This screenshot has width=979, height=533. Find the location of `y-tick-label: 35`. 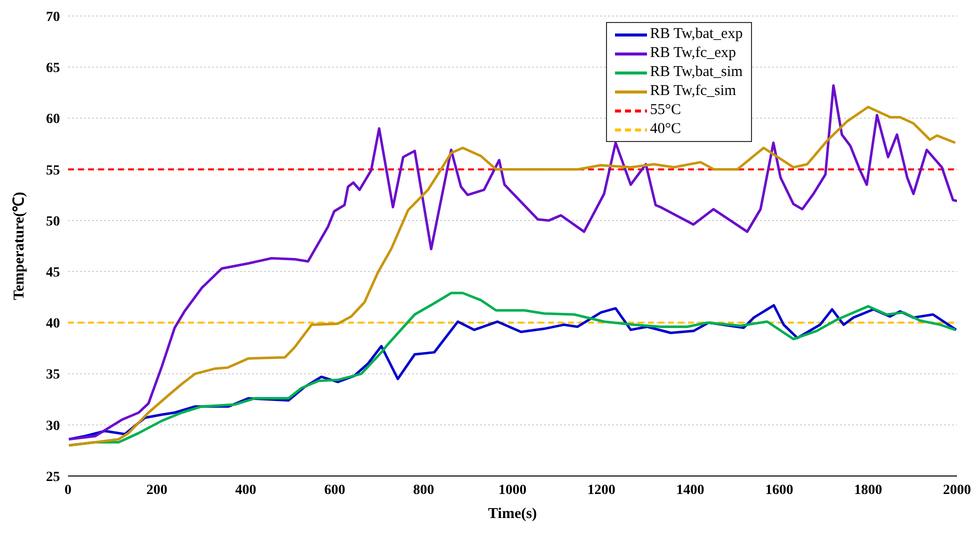

y-tick-label: 35 is located at coordinates (53, 375).